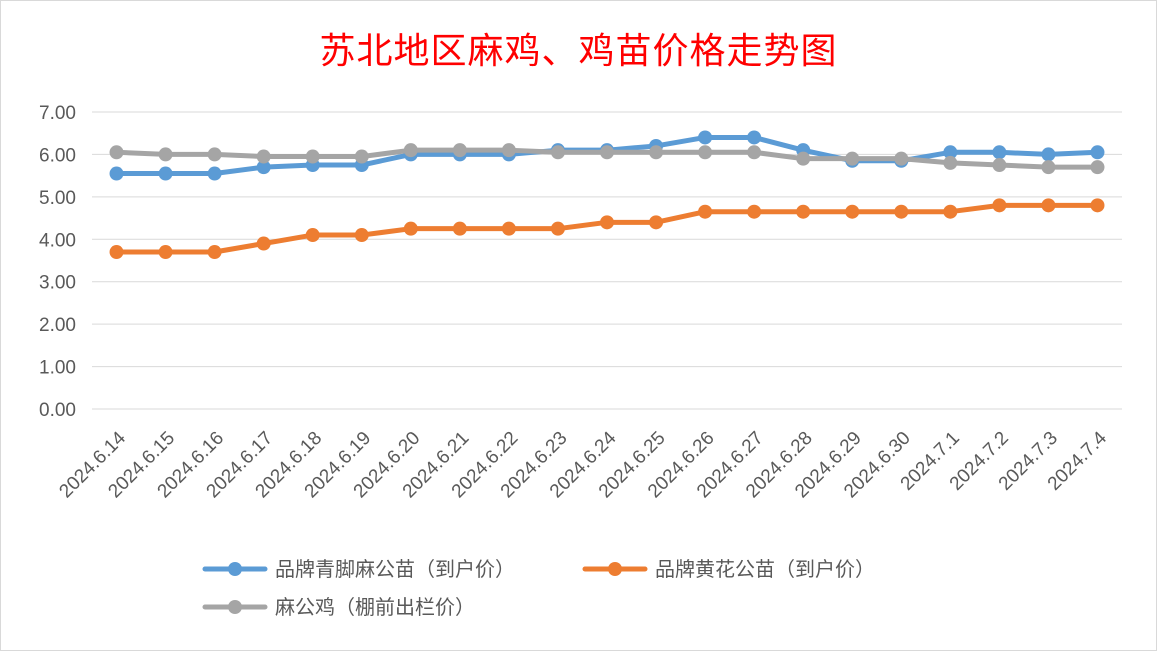 Image resolution: width=1157 pixels, height=651 pixels. Describe the element at coordinates (57, 240) in the screenshot. I see `y-tick-label: 4.00` at that location.